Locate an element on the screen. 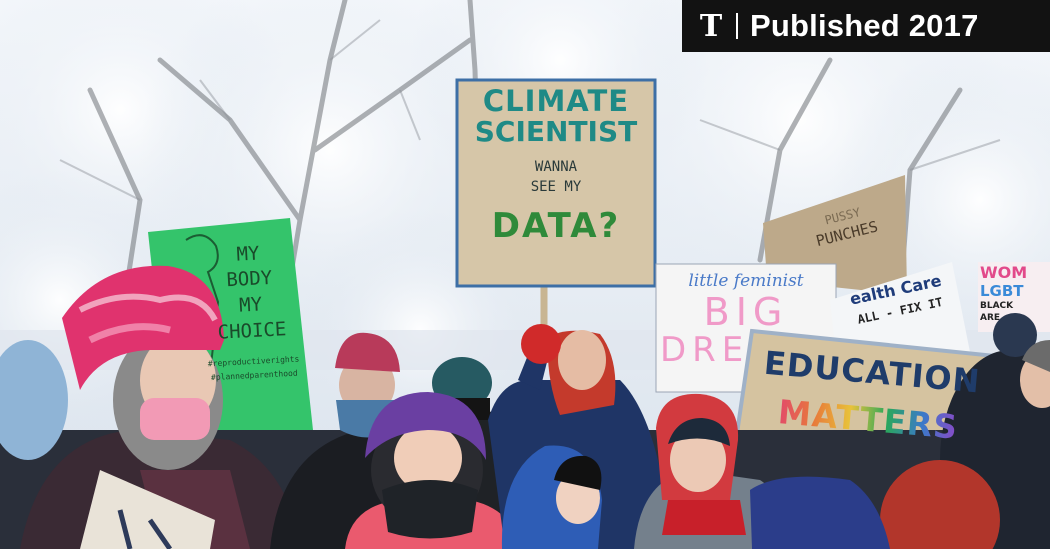  womens-line-2: LGBT is located at coordinates (1002, 291).